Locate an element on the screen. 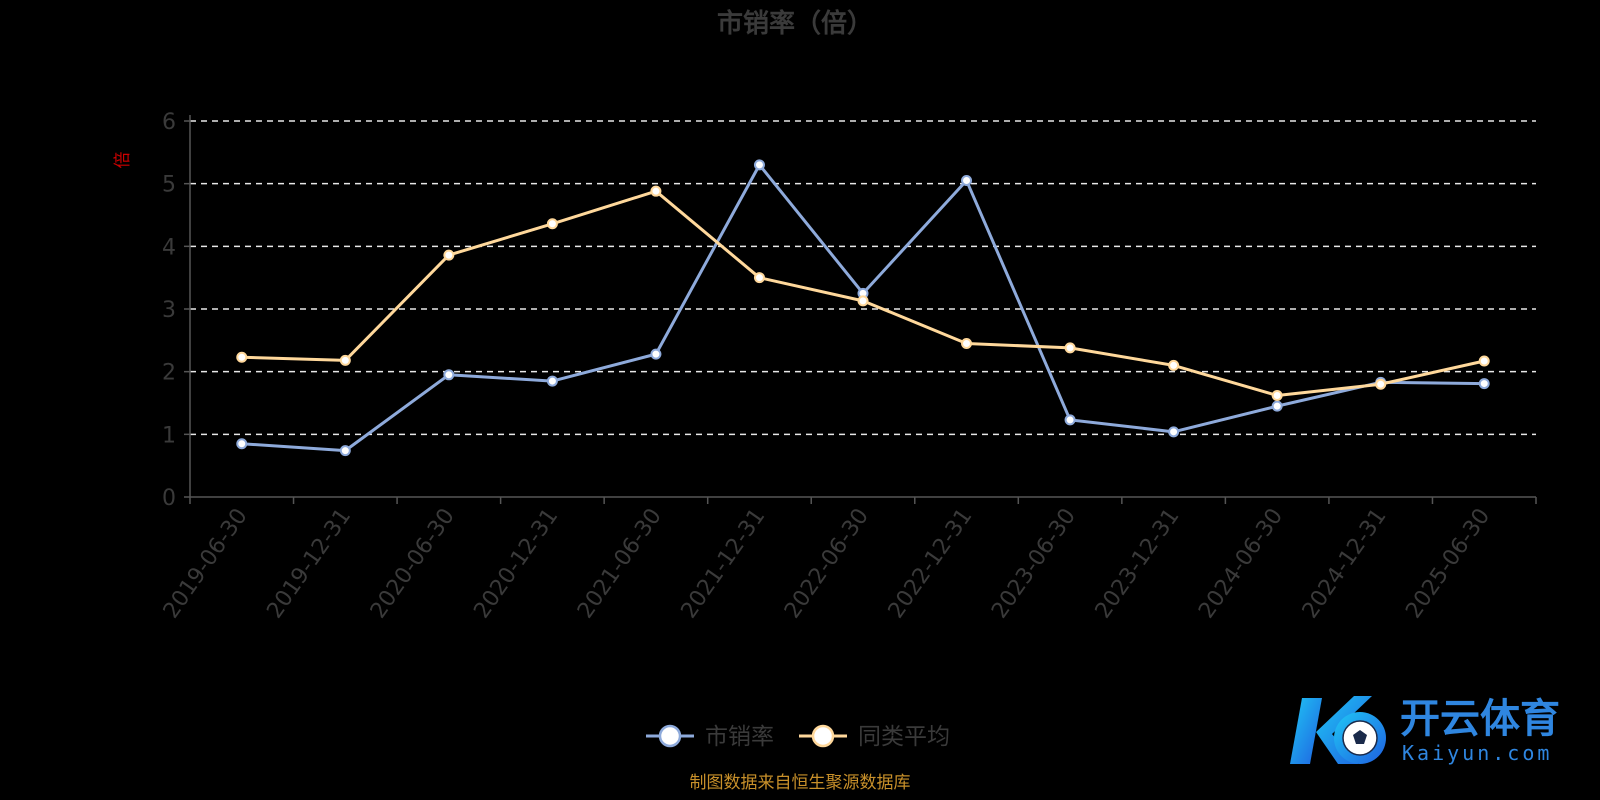 The height and width of the screenshot is (800, 1600). source-note: 制图数据来自恒生聚源数据库 is located at coordinates (800, 783).